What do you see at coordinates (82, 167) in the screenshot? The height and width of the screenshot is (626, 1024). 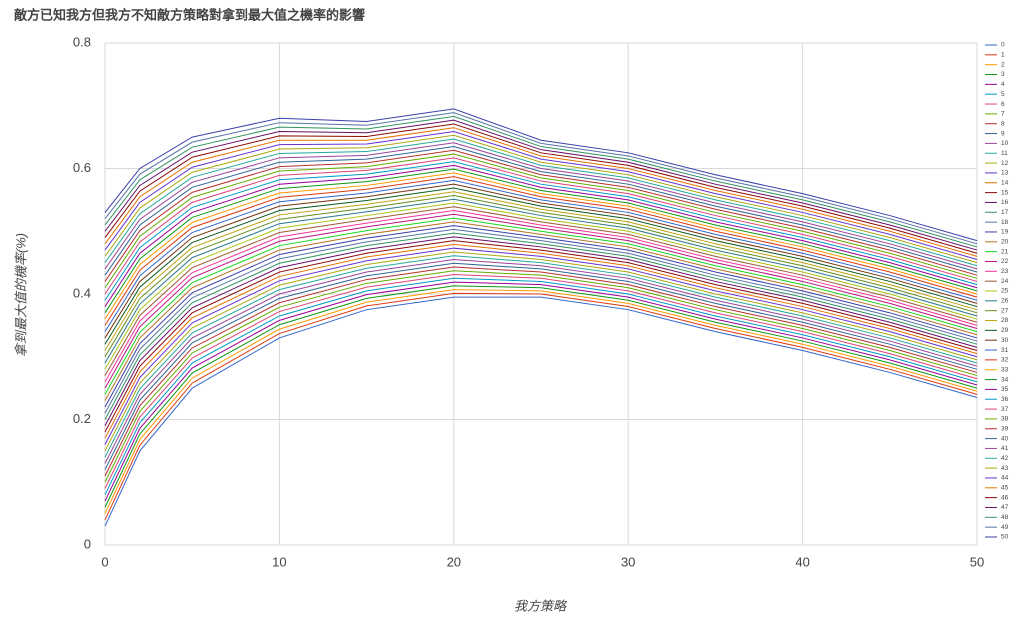 I see `y-tick-label: 0.6` at bounding box center [82, 167].